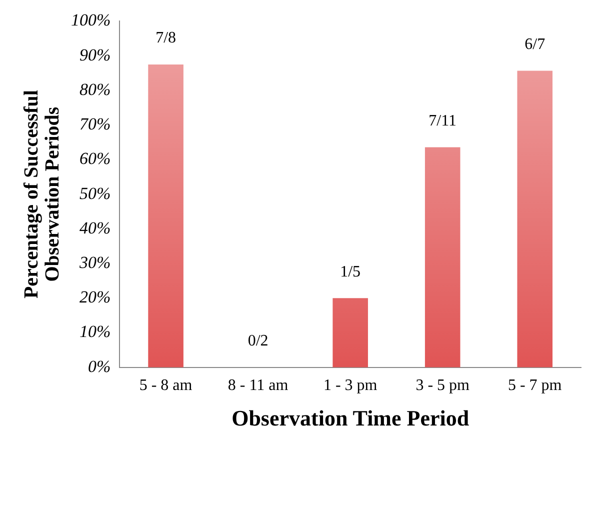 Image resolution: width=603 pixels, height=505 pixels. I want to click on x-tick-label: 5 - 7 pm, so click(535, 385).